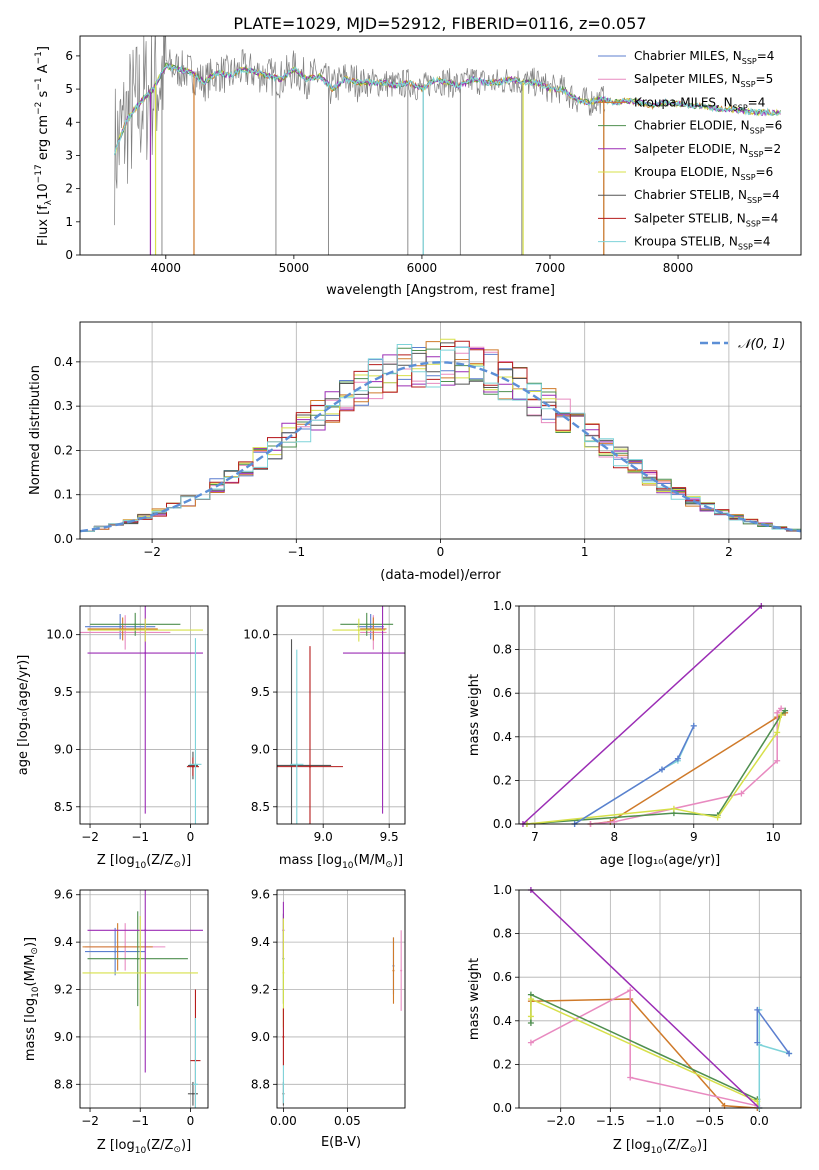 The image size is (819, 1170). I want to click on y-tick-label: 1.0, so click(502, 606).